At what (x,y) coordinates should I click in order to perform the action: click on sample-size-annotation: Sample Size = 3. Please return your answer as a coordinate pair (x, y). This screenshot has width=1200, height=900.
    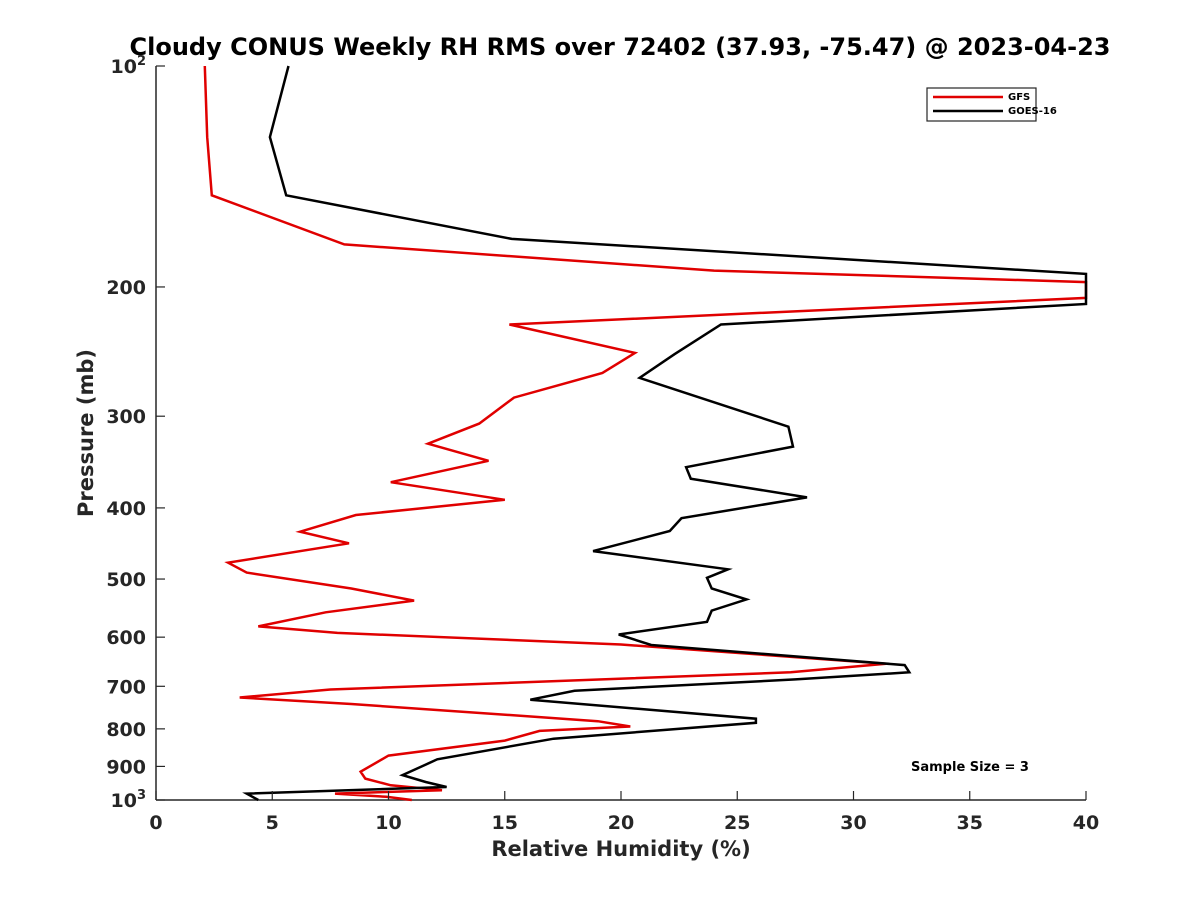
    Looking at the image, I should click on (970, 767).